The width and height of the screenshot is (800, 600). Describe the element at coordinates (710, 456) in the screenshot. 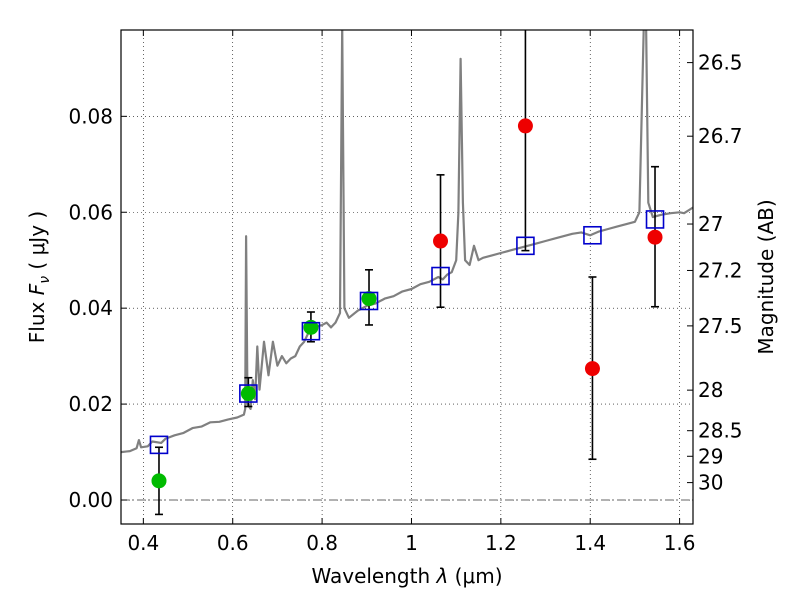

I see `y2-tick-label: 29` at that location.